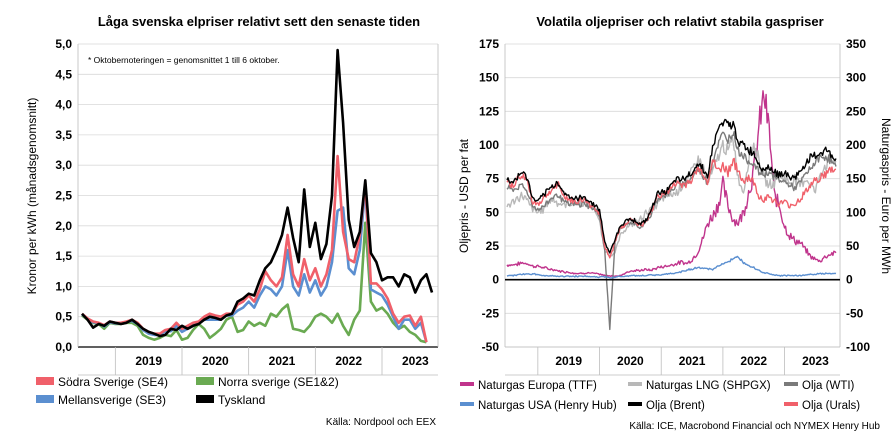  Describe the element at coordinates (630, 361) in the screenshot. I see `right-x-tick-label: 2020` at that location.